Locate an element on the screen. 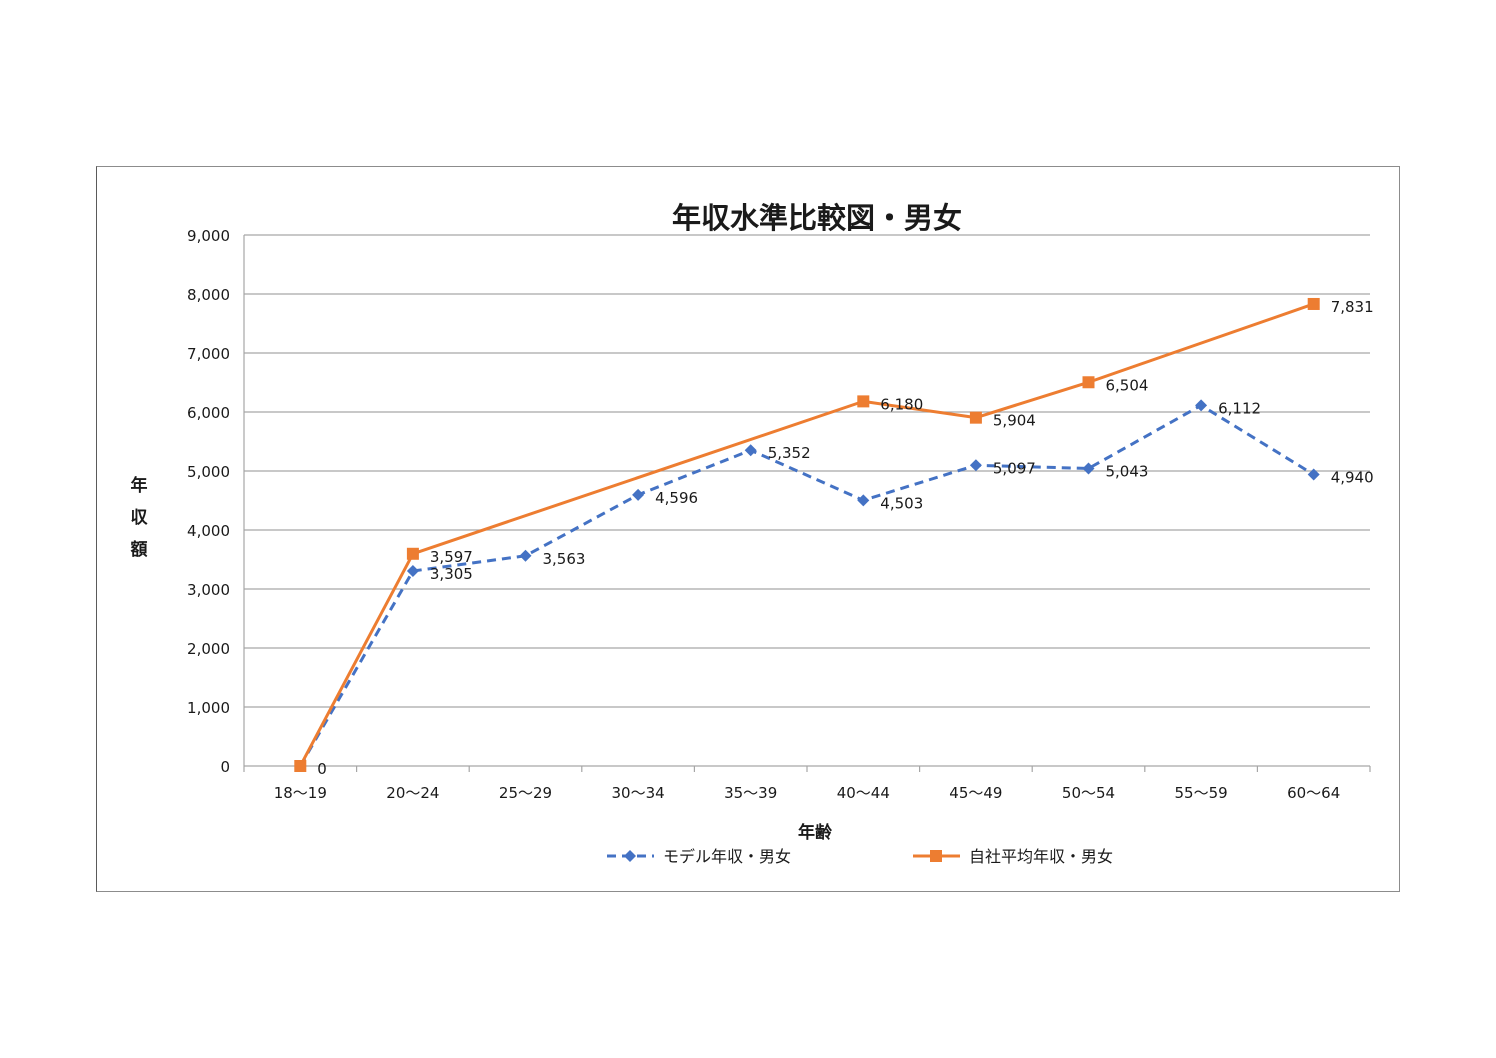  data-label: 5,904 is located at coordinates (1014, 421).